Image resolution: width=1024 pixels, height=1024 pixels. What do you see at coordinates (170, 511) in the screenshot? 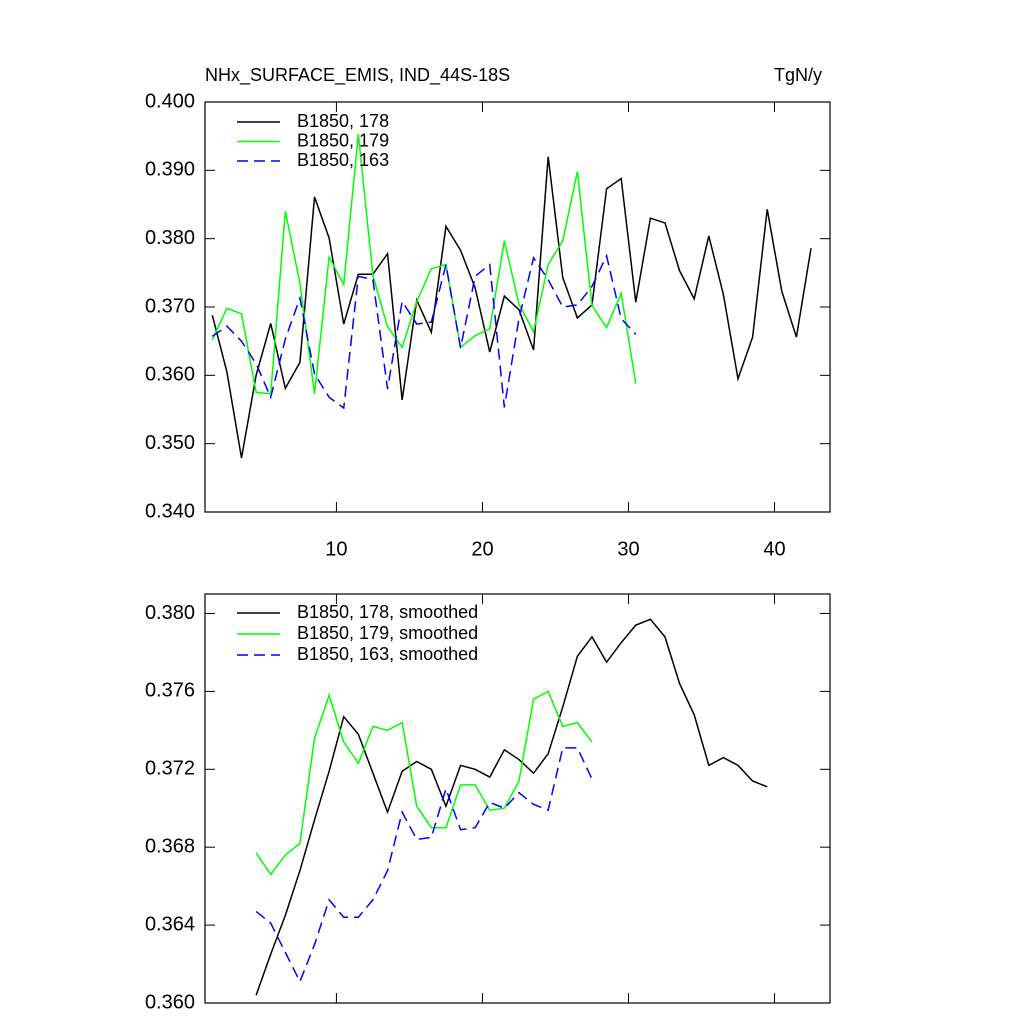
I see `y-tick-label: 0.340` at bounding box center [170, 511].